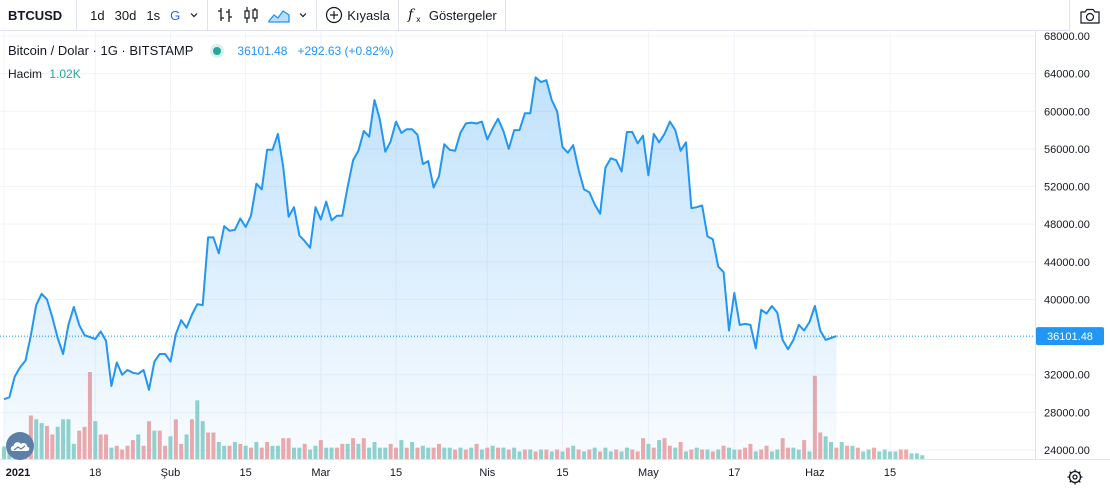 The image size is (1110, 490). Describe the element at coordinates (815, 473) in the screenshot. I see `x-tick-label: Haz` at that location.